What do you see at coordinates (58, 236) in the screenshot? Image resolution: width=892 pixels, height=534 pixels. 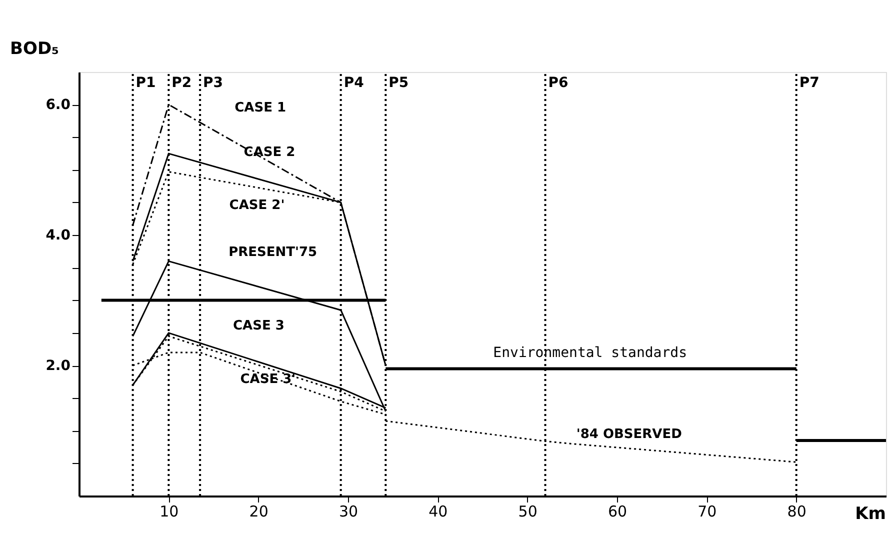 I see `y-tick-label: 4.0` at bounding box center [58, 236].